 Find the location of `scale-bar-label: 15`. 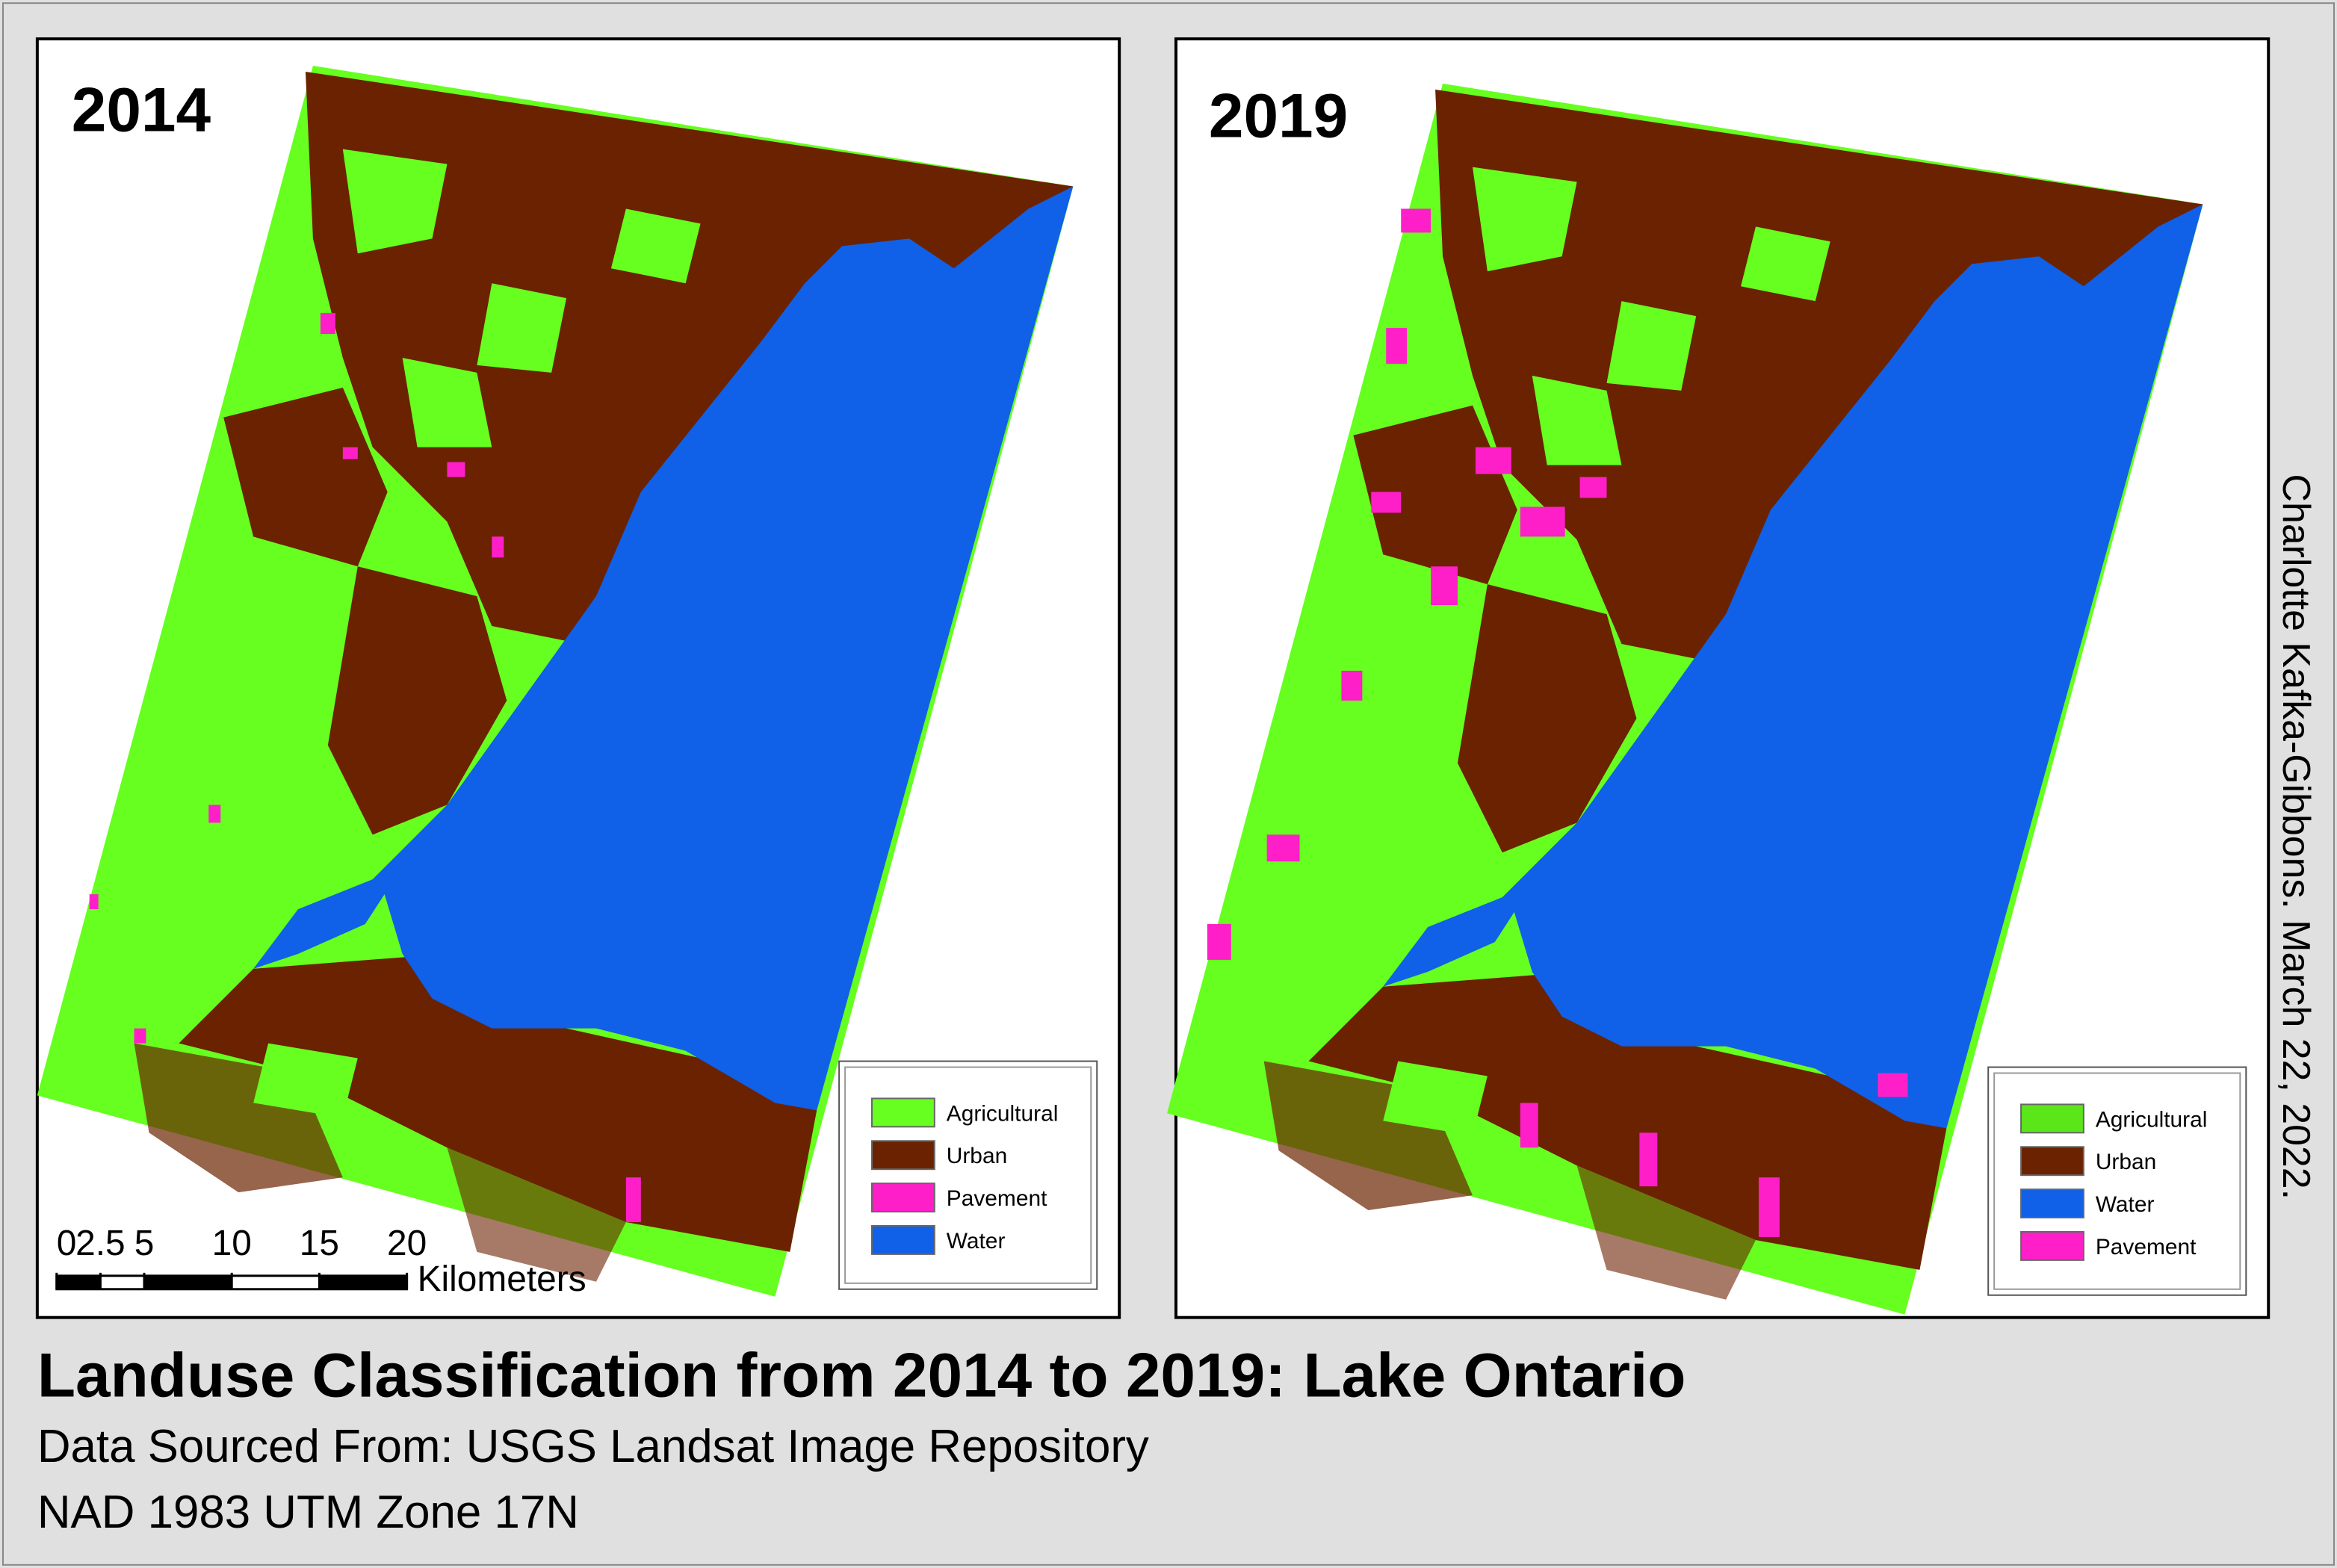

scale-bar-label: 15 is located at coordinates (319, 1243).